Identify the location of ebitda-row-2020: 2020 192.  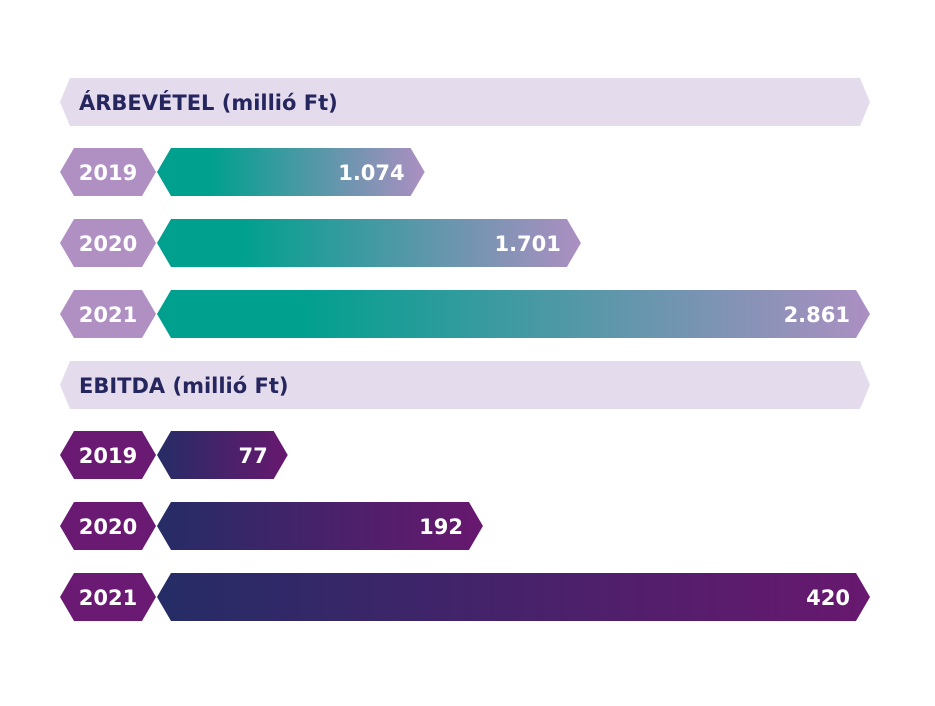
(271, 526).